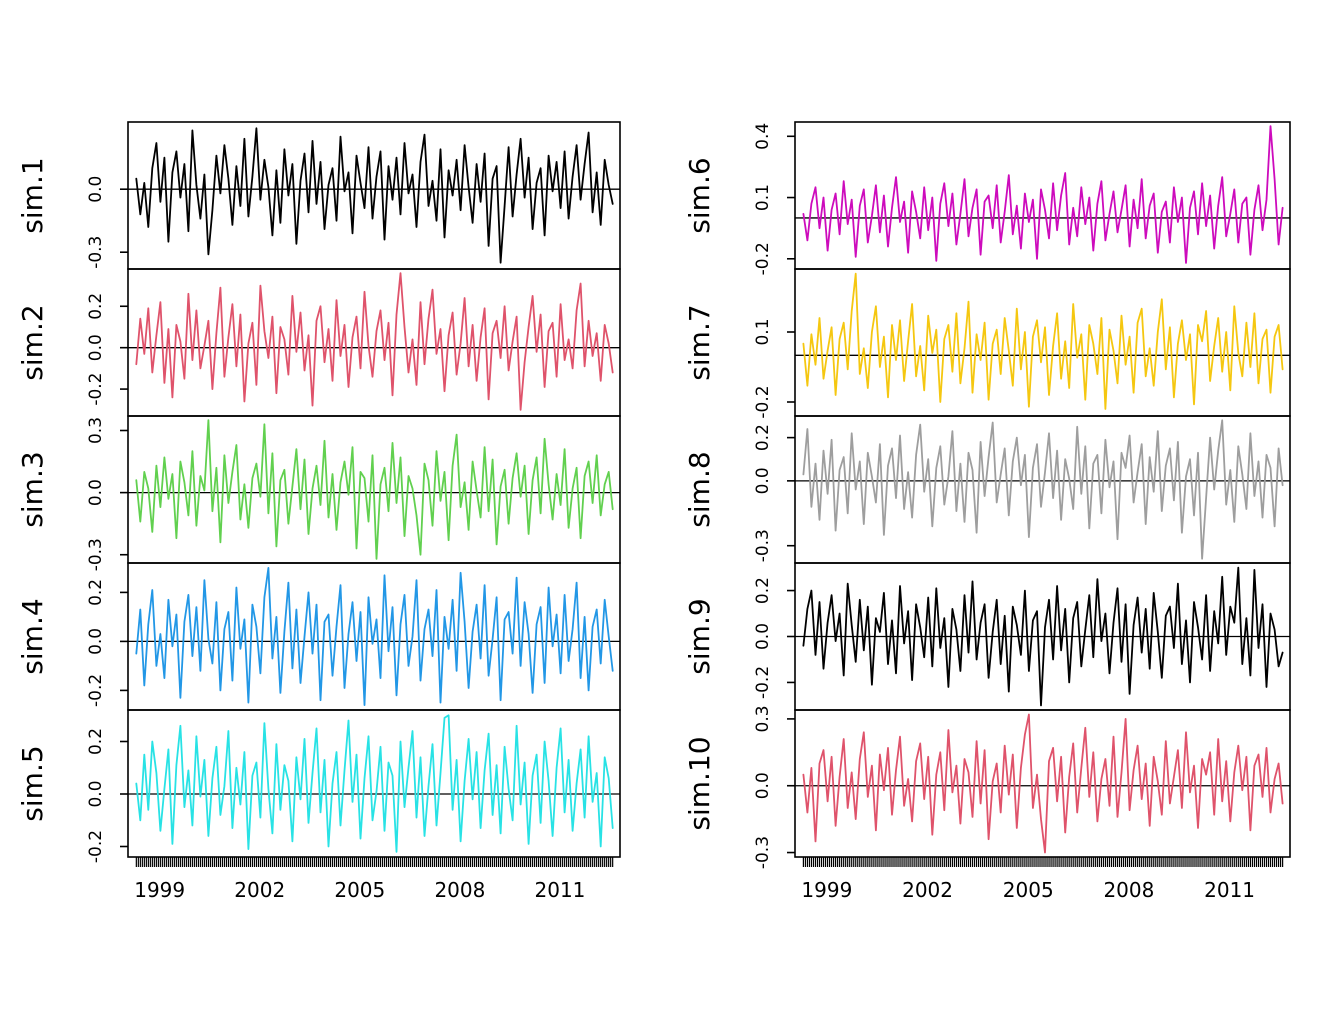  Describe the element at coordinates (1043, 636) in the screenshot. I see `series-line-sim.9` at that location.